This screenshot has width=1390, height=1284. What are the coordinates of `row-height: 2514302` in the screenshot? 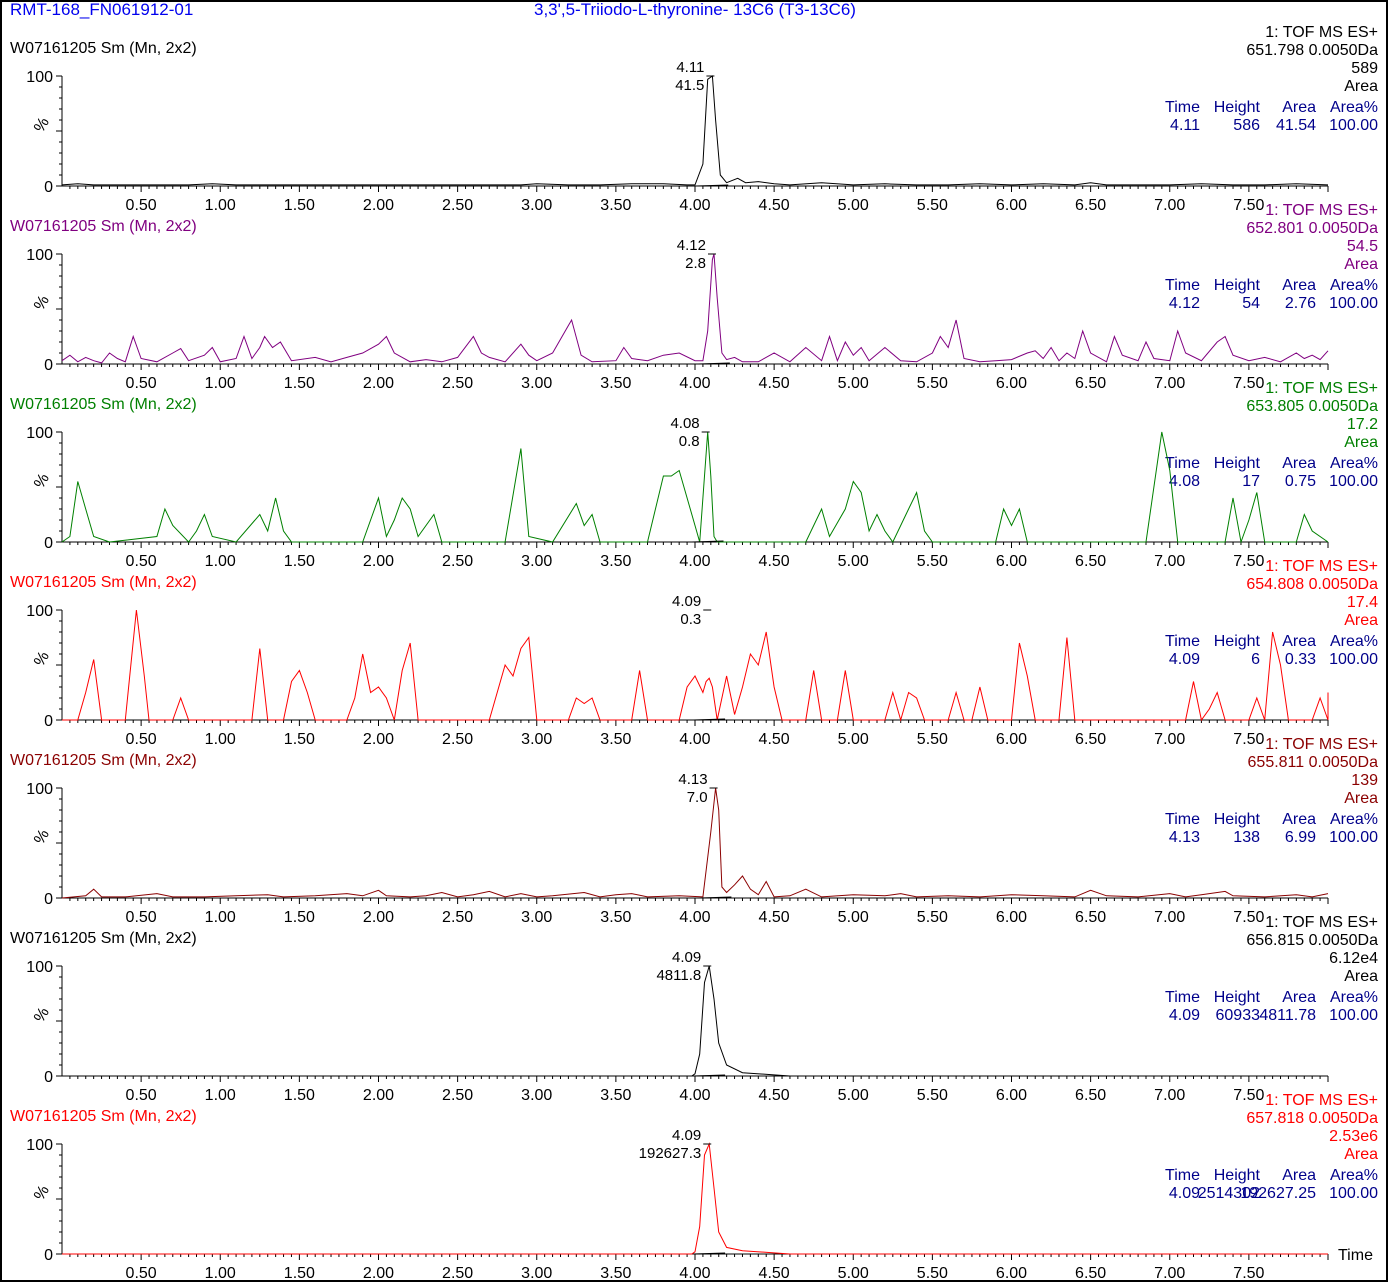 It's located at (1229, 1193).